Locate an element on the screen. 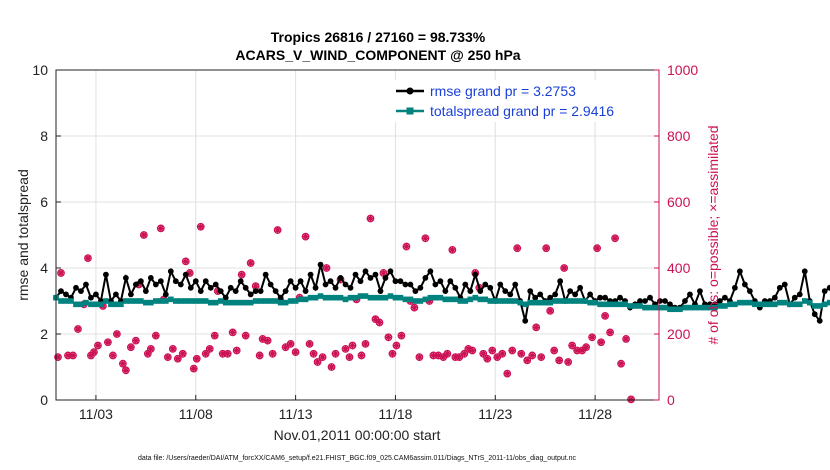 The width and height of the screenshot is (830, 470). x-tick-label-1: 11/08 is located at coordinates (196, 414).